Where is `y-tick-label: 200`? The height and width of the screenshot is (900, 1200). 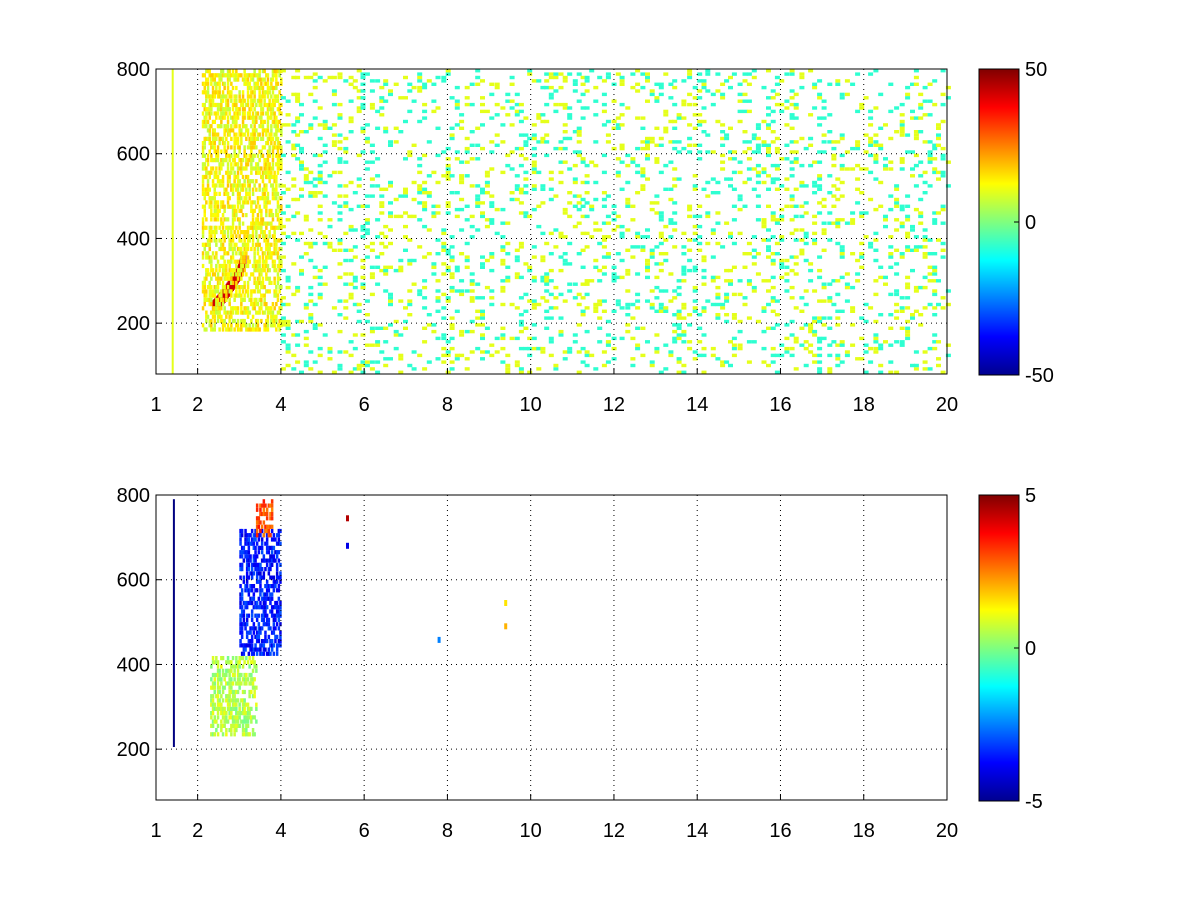
y-tick-label: 200 is located at coordinates (133, 324).